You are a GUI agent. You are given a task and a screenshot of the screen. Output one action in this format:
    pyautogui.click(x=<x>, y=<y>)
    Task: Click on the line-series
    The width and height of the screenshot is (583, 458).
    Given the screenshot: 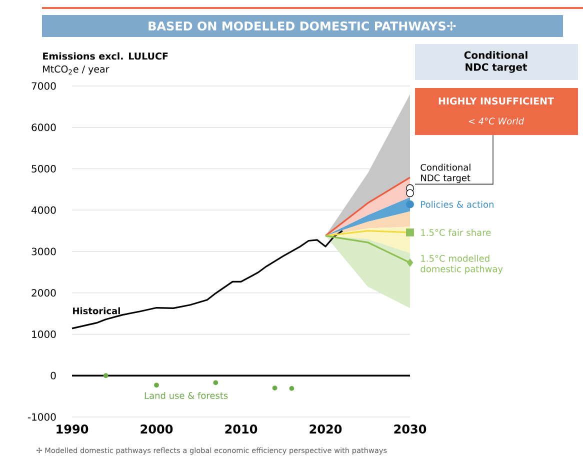 What is the action you would take?
    pyautogui.click(x=207, y=280)
    